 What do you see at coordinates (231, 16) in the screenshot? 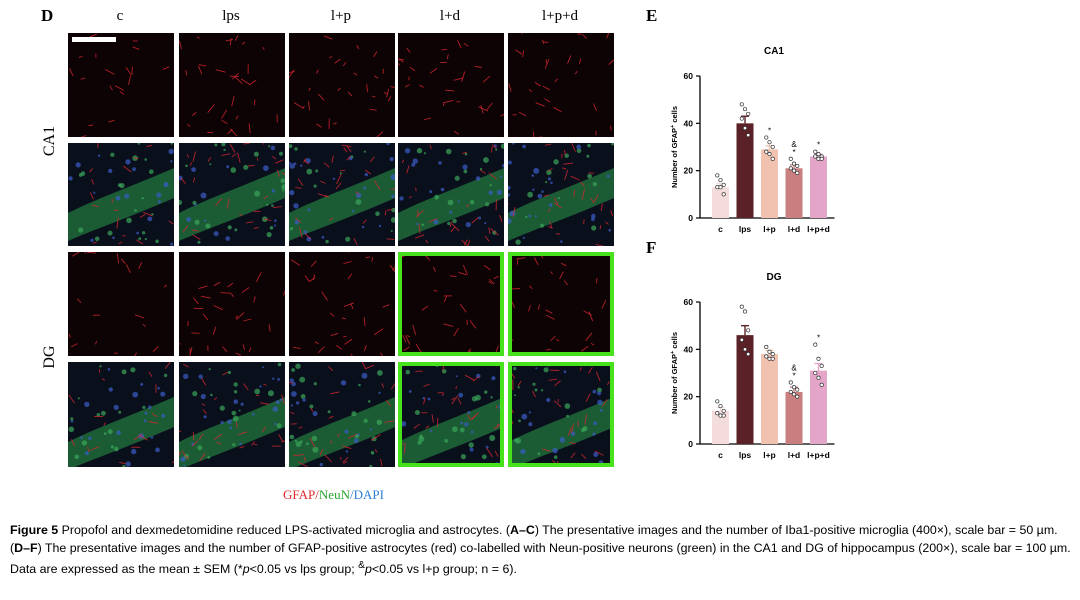
I see `column-label-lps: lps` at bounding box center [231, 16].